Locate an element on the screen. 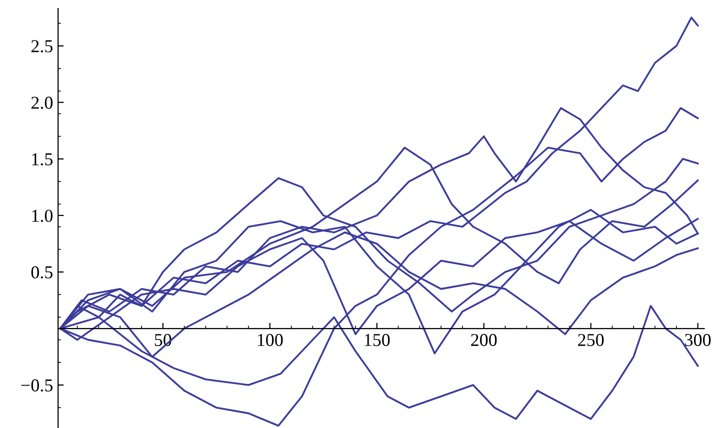 This screenshot has height=428, width=726. x-tick-label: 250 is located at coordinates (591, 340).